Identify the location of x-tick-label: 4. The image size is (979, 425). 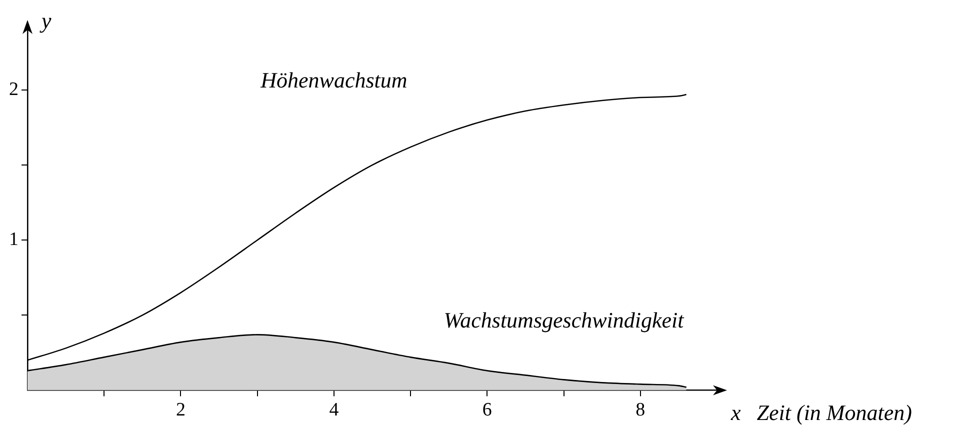
(334, 410).